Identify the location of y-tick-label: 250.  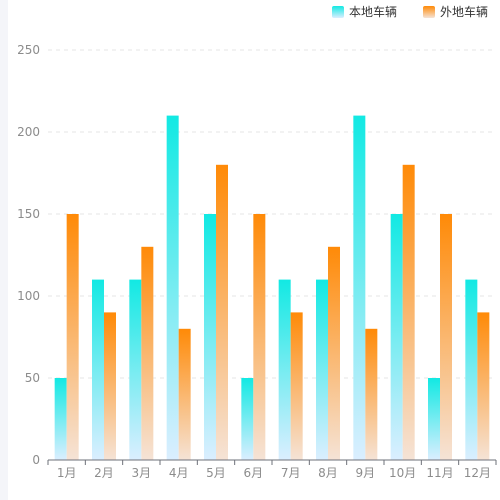
(28, 50).